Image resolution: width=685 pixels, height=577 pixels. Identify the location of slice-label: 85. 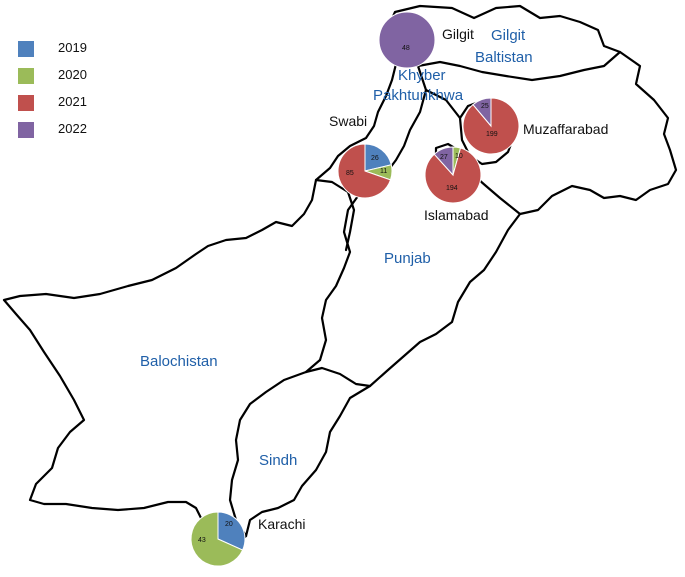
(350, 173).